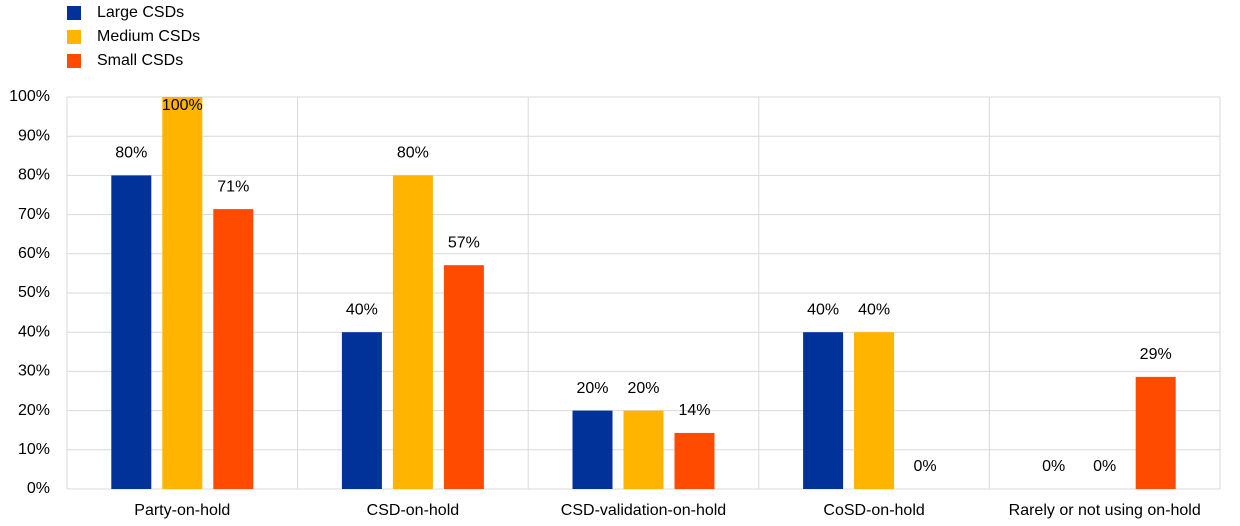 The width and height of the screenshot is (1240, 526). Describe the element at coordinates (1156, 354) in the screenshot. I see `value-label: 29%` at that location.